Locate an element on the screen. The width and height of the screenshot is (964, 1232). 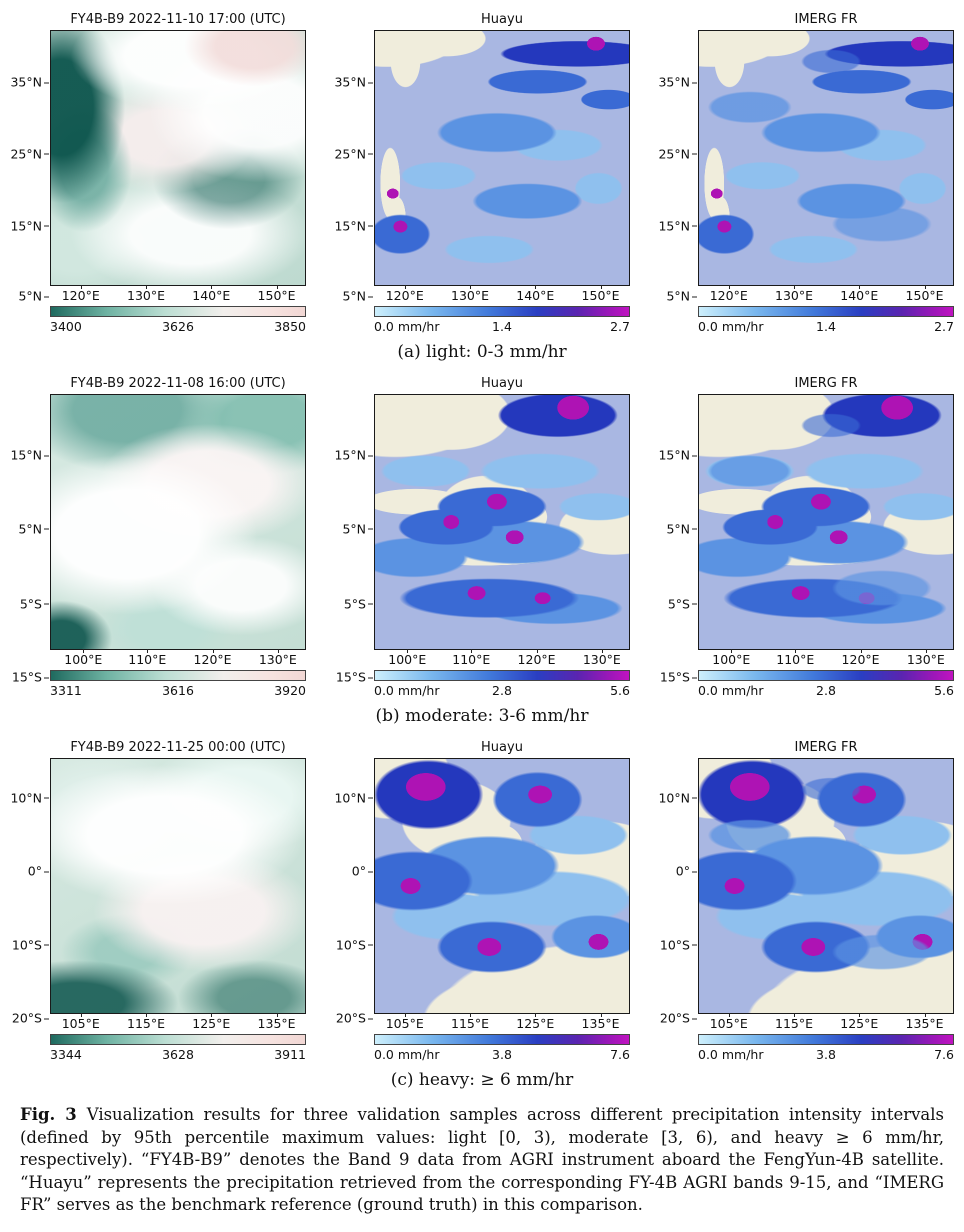
colorbar-labels: 0.0 mm/hr 3.8 7.6 is located at coordinates (826, 1055).